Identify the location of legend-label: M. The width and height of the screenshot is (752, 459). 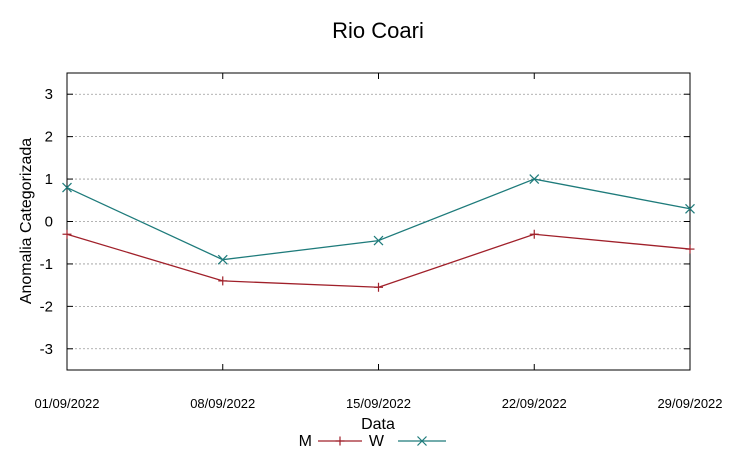
(305, 441).